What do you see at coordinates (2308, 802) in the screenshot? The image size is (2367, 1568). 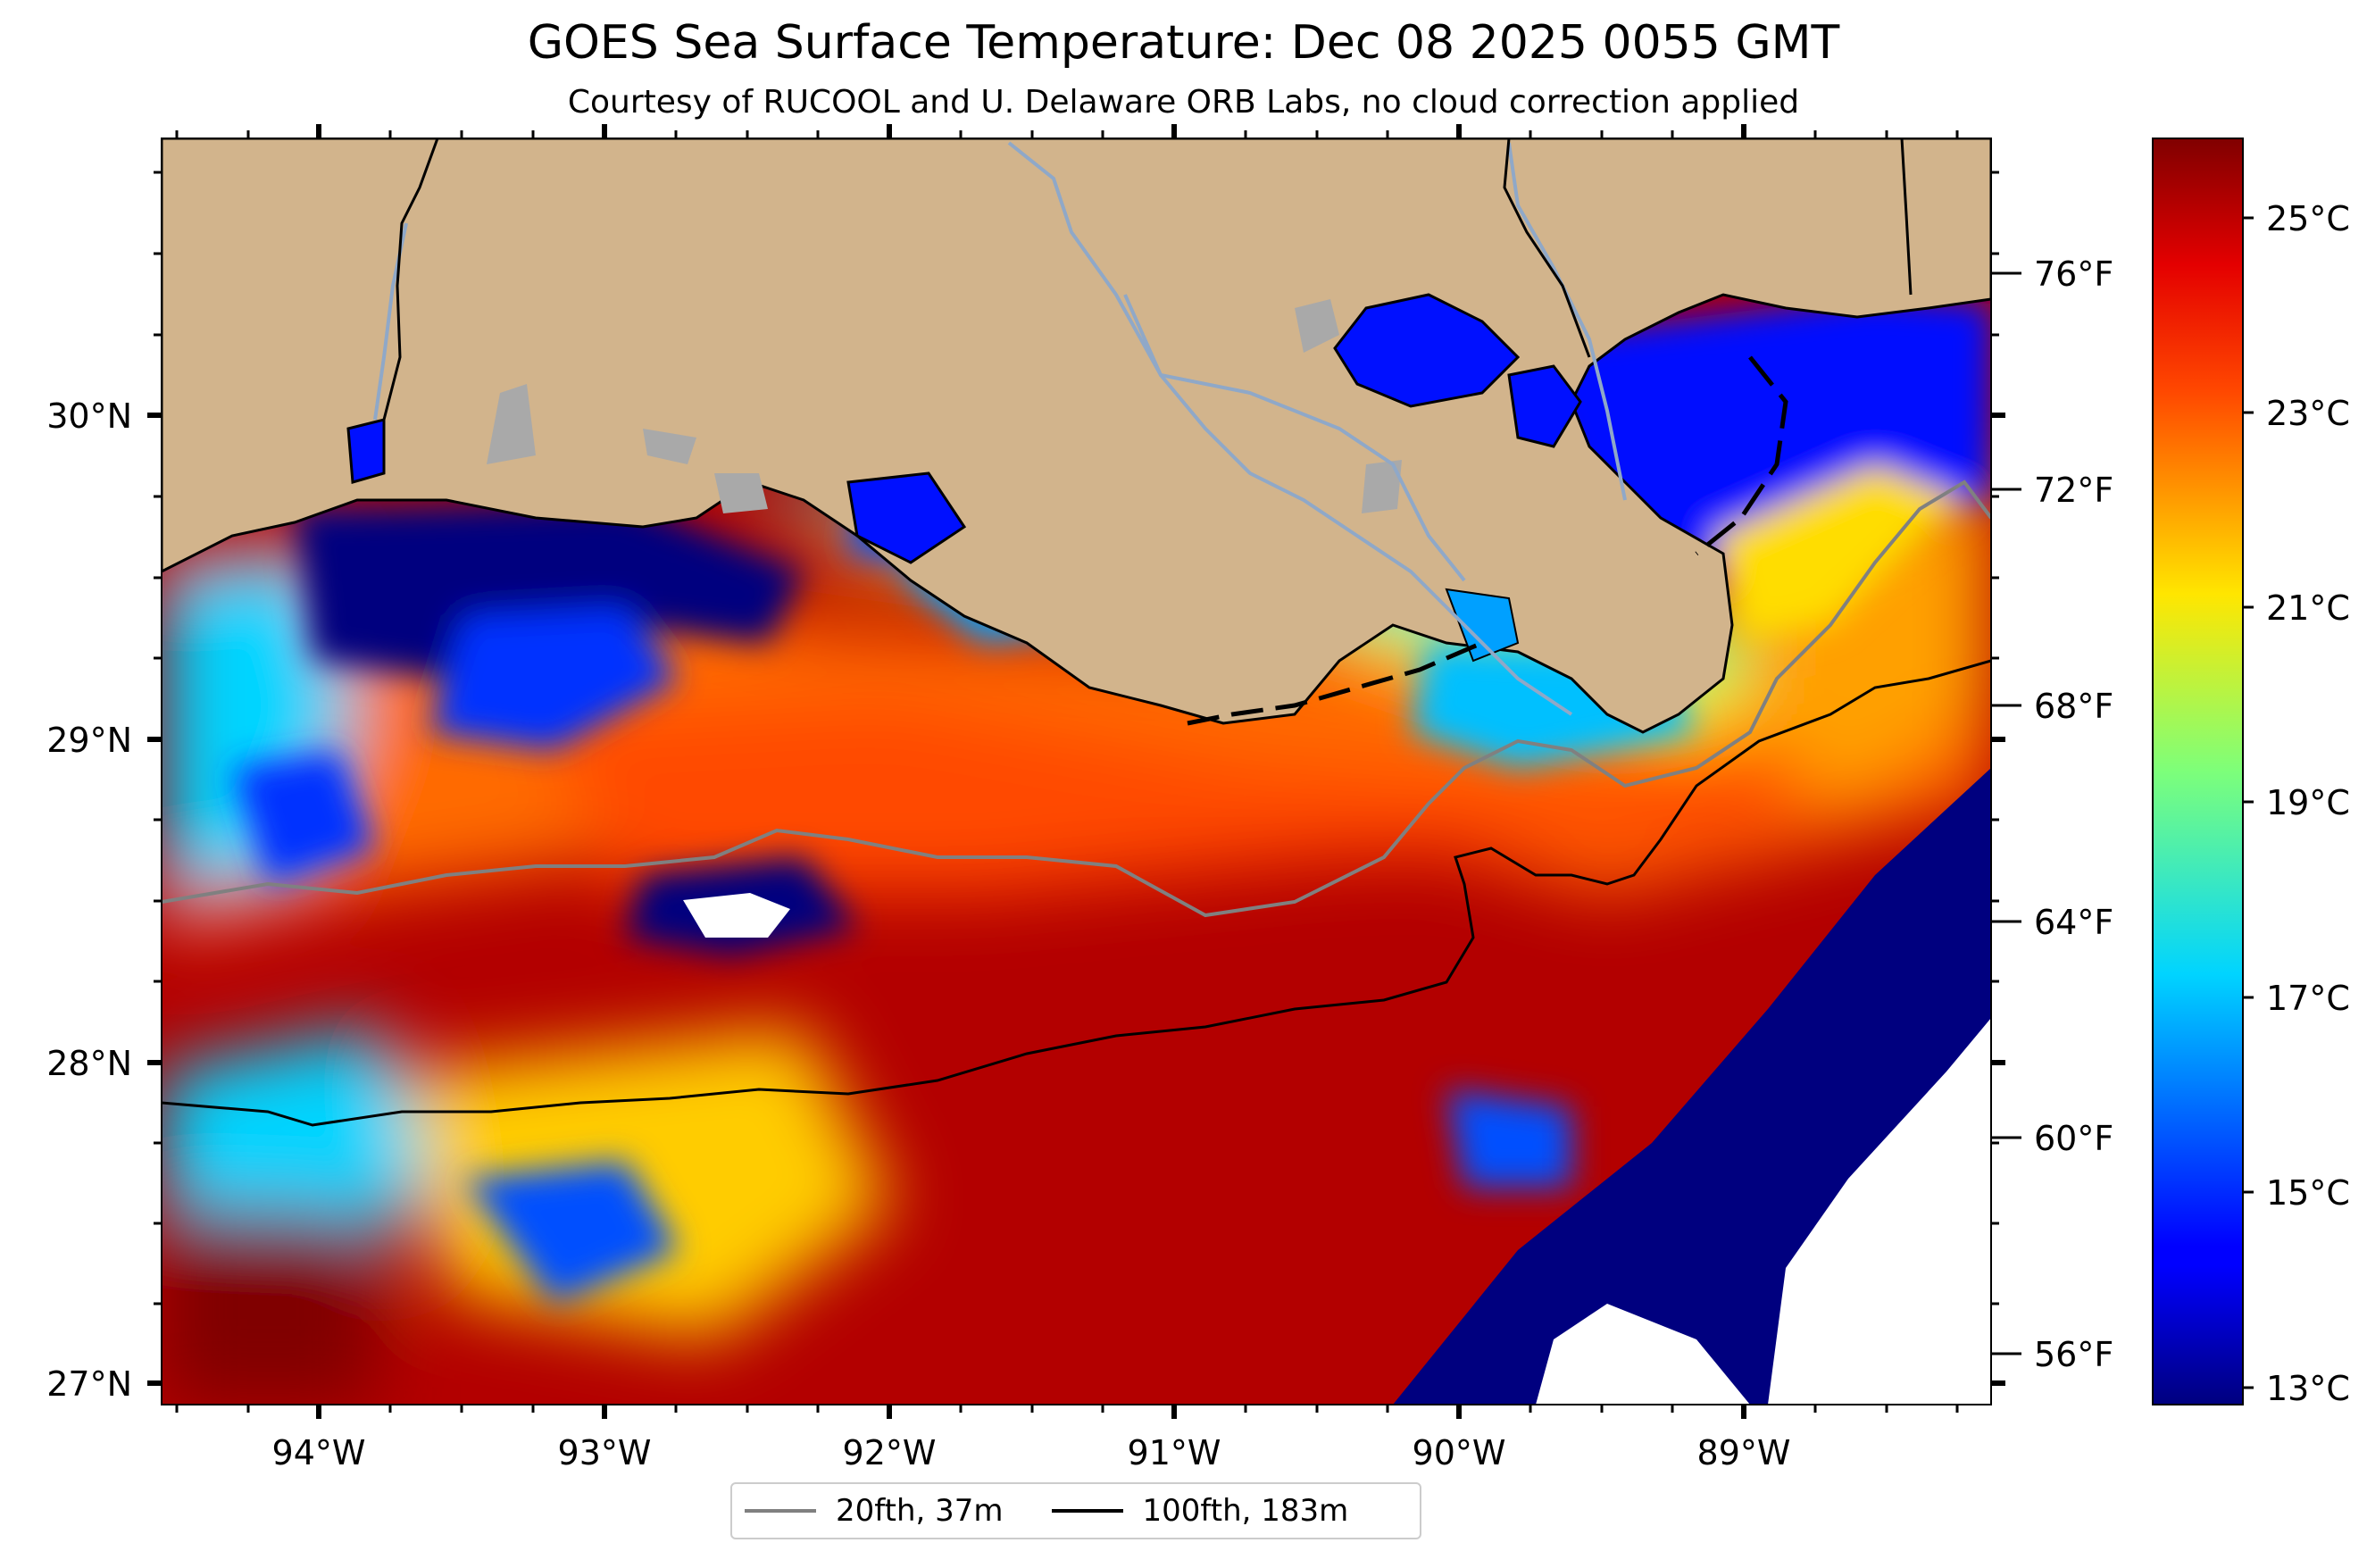 I see `colorbar-label: 19°C` at bounding box center [2308, 802].